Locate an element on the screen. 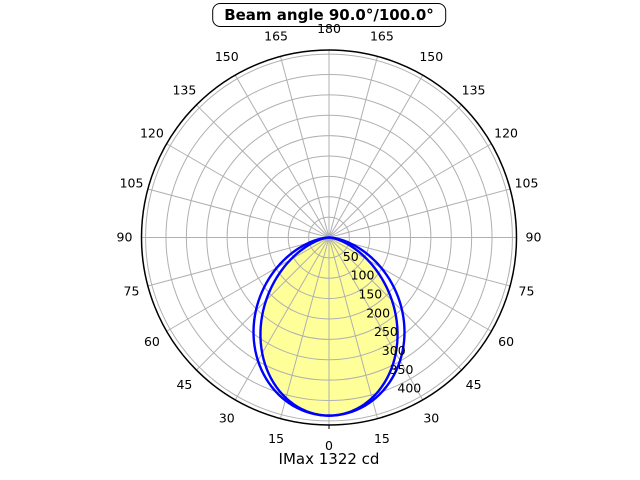 This screenshot has width=640, height=480. angle-tick-label-0-right: 0 is located at coordinates (329, 445).